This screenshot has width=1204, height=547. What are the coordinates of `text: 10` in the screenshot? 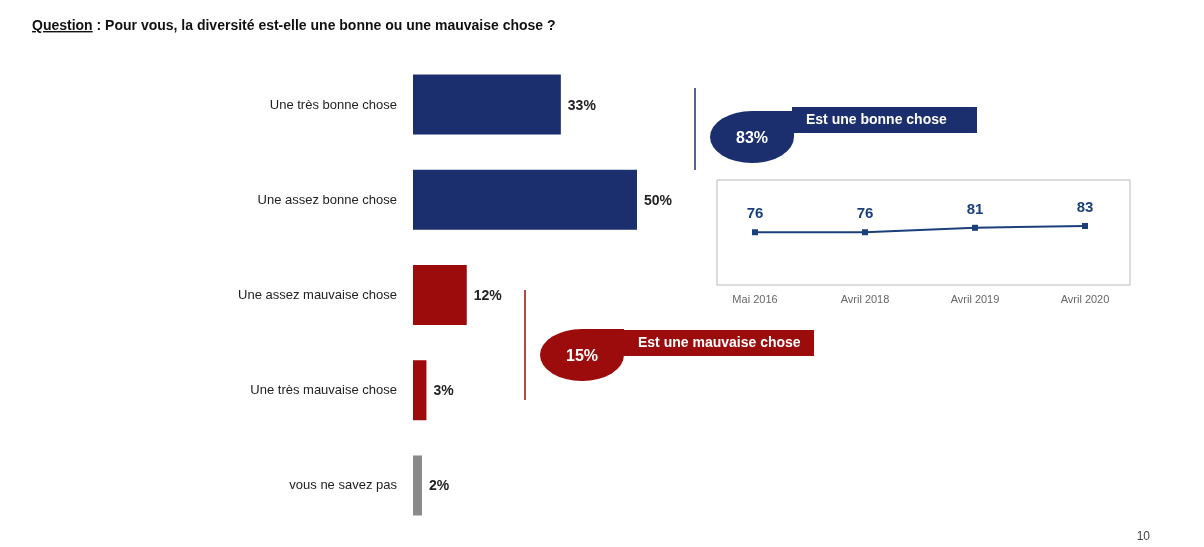 It's located at (1143, 536).